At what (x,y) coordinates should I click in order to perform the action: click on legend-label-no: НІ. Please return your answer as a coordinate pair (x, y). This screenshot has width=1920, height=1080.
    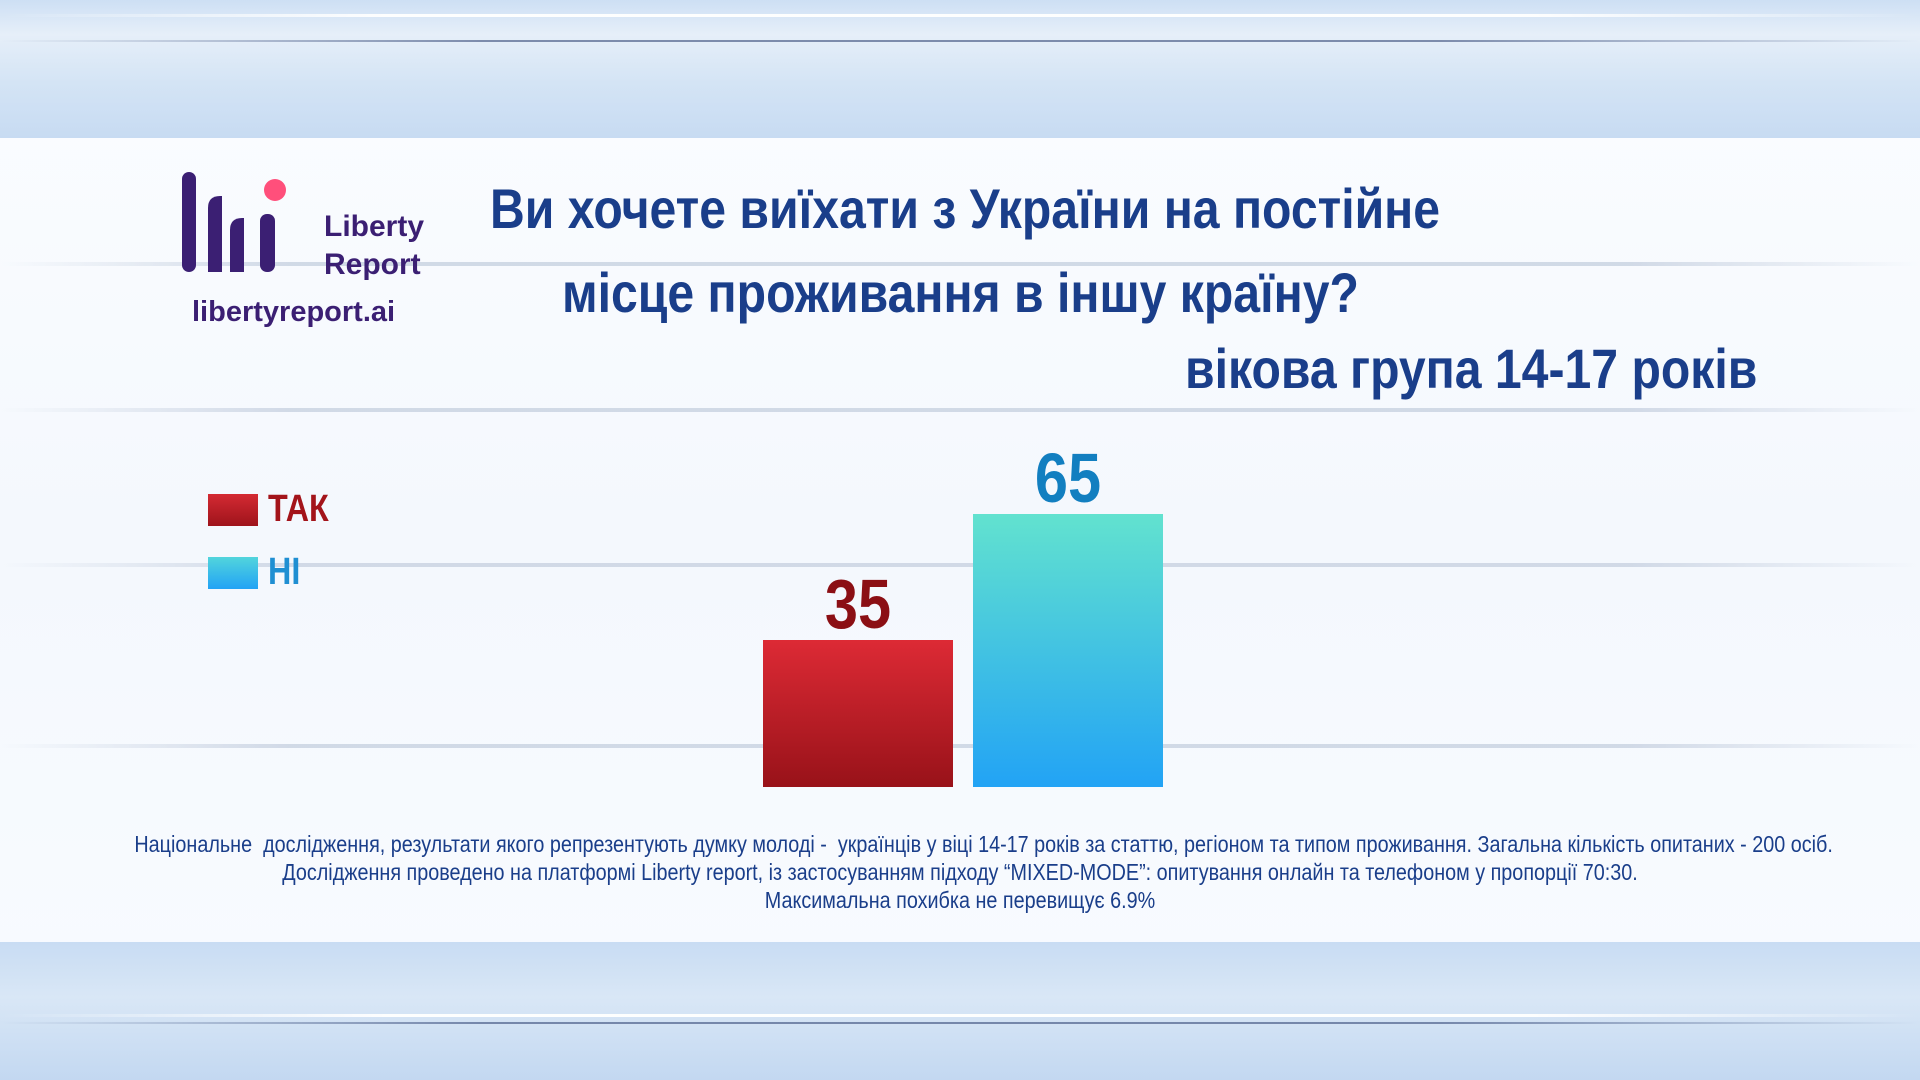
    Looking at the image, I should click on (284, 572).